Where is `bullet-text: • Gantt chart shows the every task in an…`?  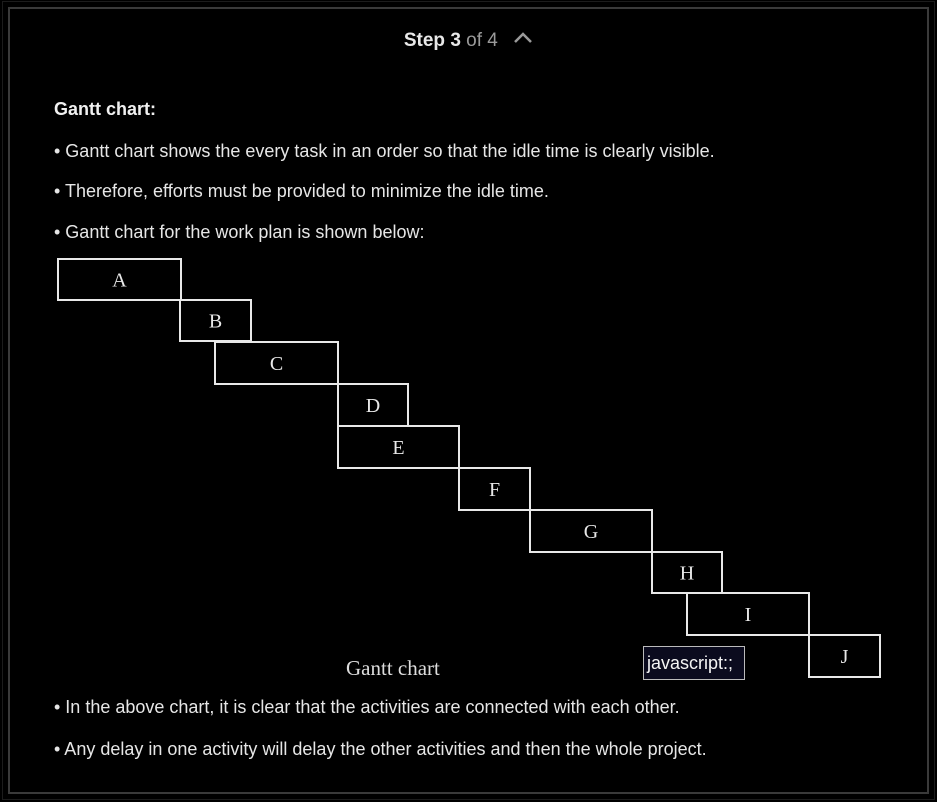
bullet-text: • Gantt chart shows the every task in an… is located at coordinates (384, 151).